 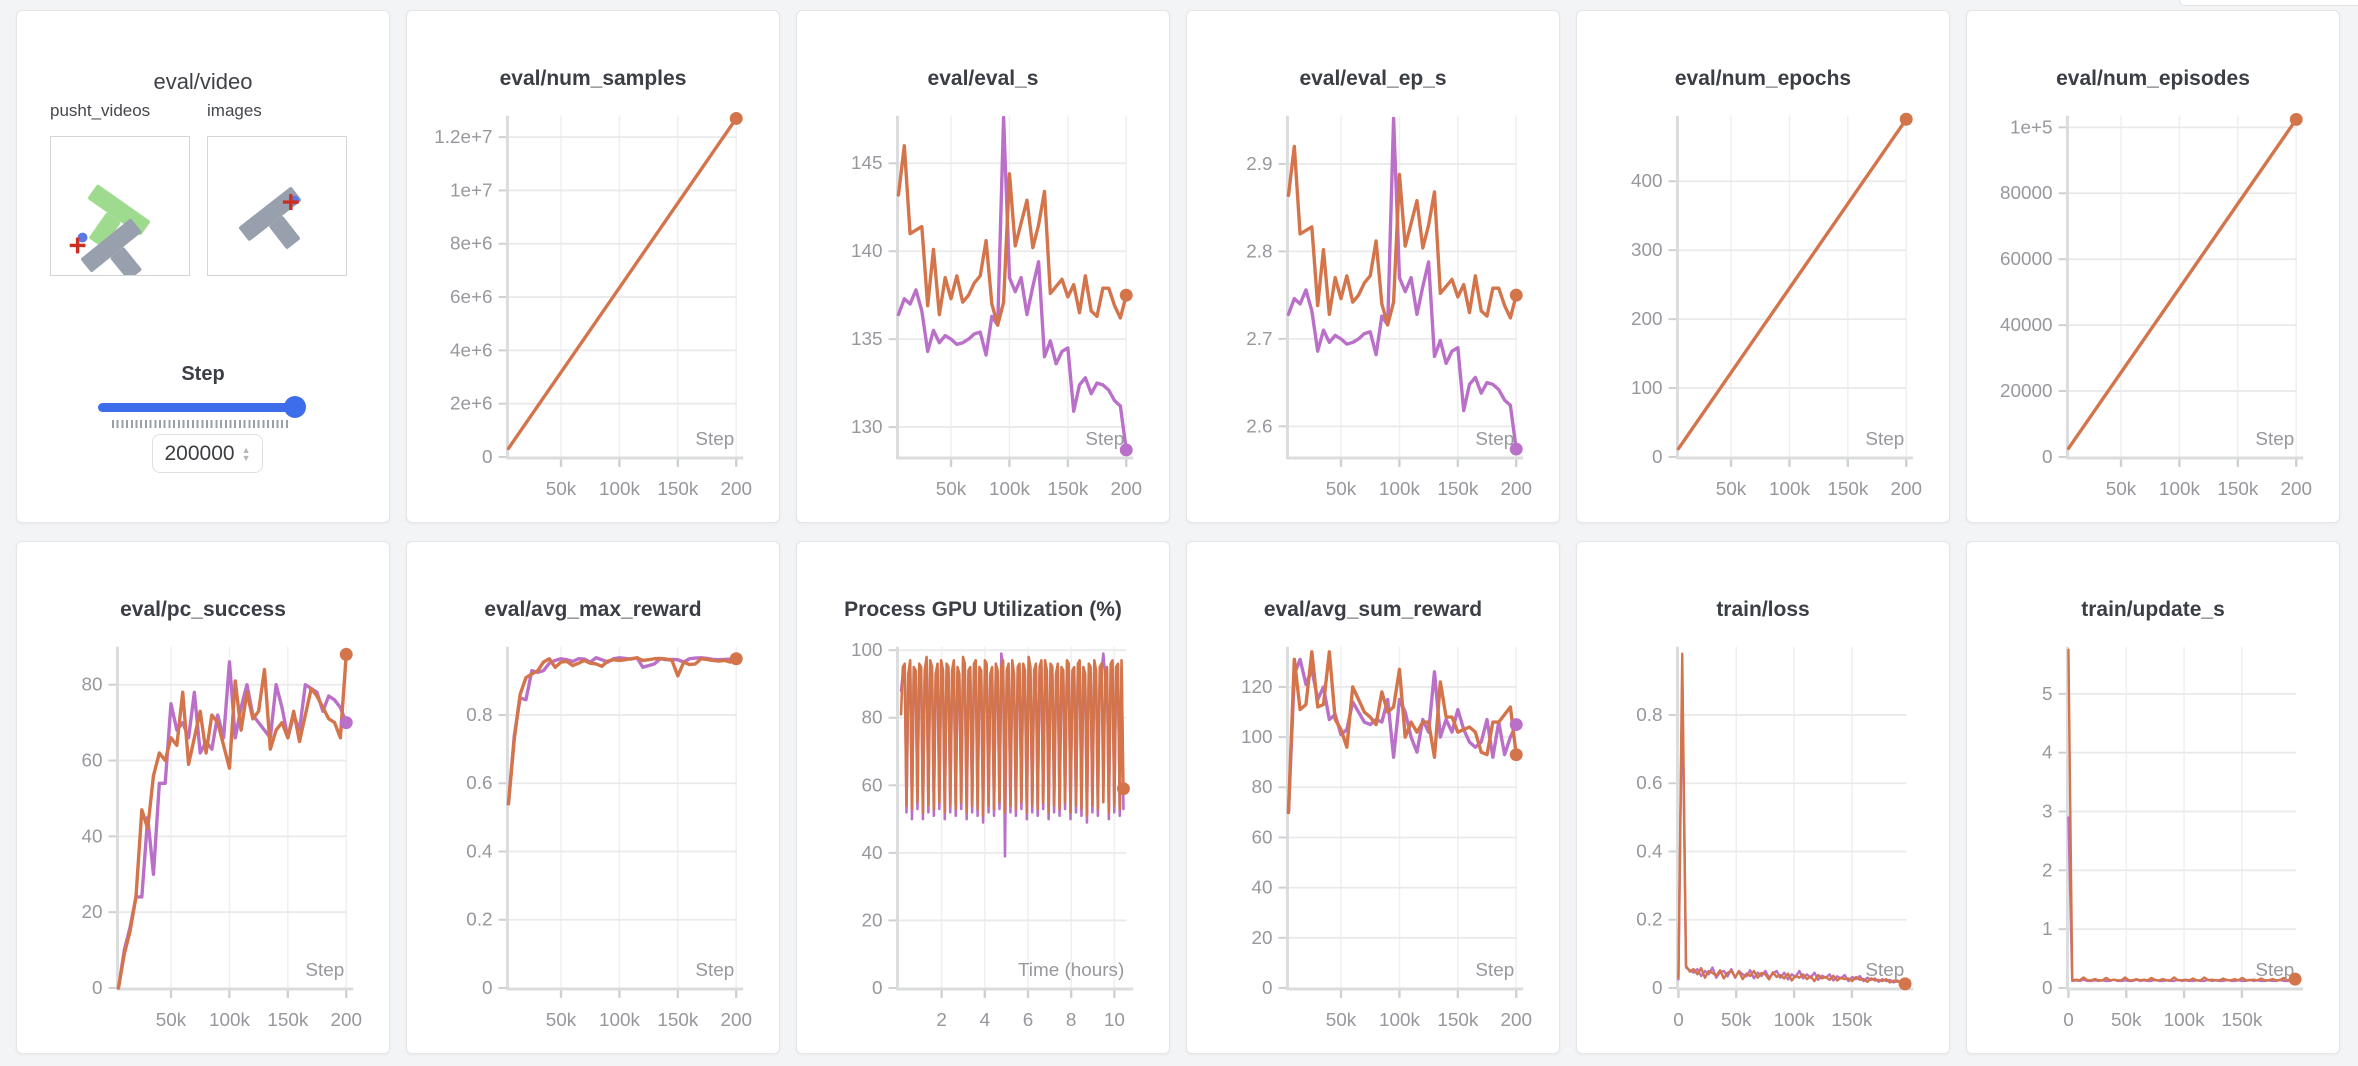 I want to click on step-slider, so click(x=198, y=407).